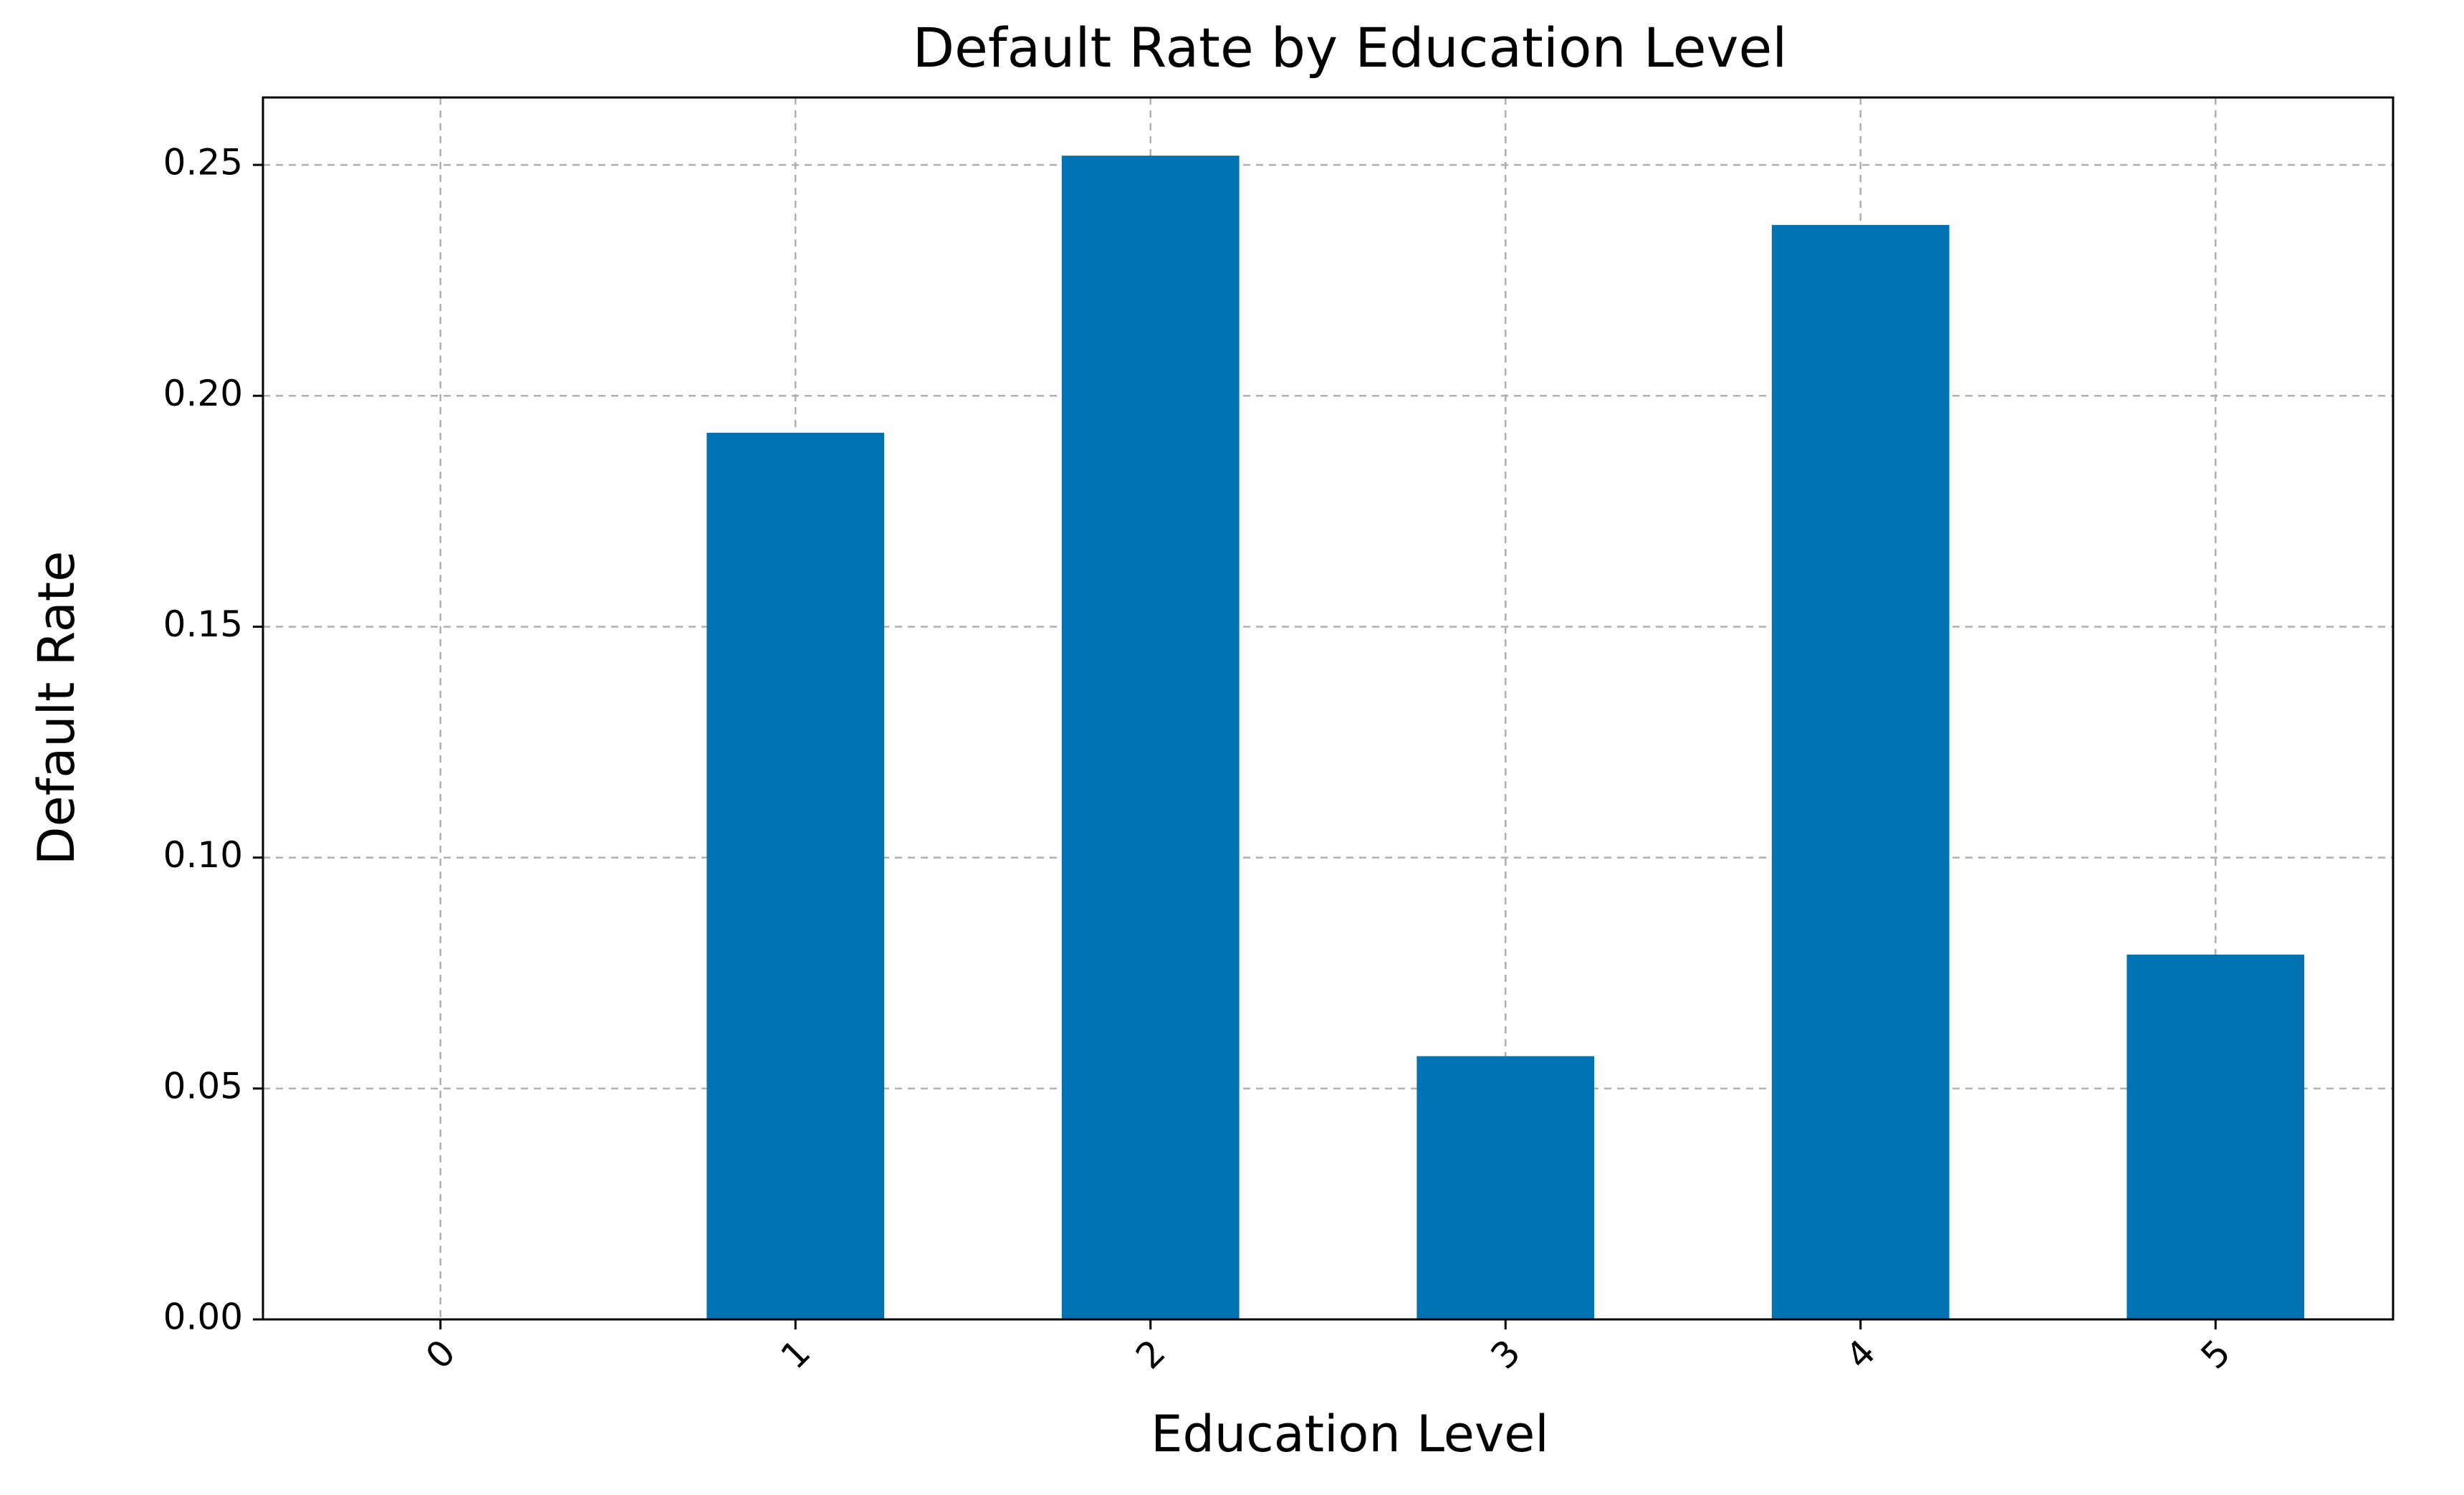  What do you see at coordinates (1151, 1355) in the screenshot?
I see `x-tick-label: 2` at bounding box center [1151, 1355].